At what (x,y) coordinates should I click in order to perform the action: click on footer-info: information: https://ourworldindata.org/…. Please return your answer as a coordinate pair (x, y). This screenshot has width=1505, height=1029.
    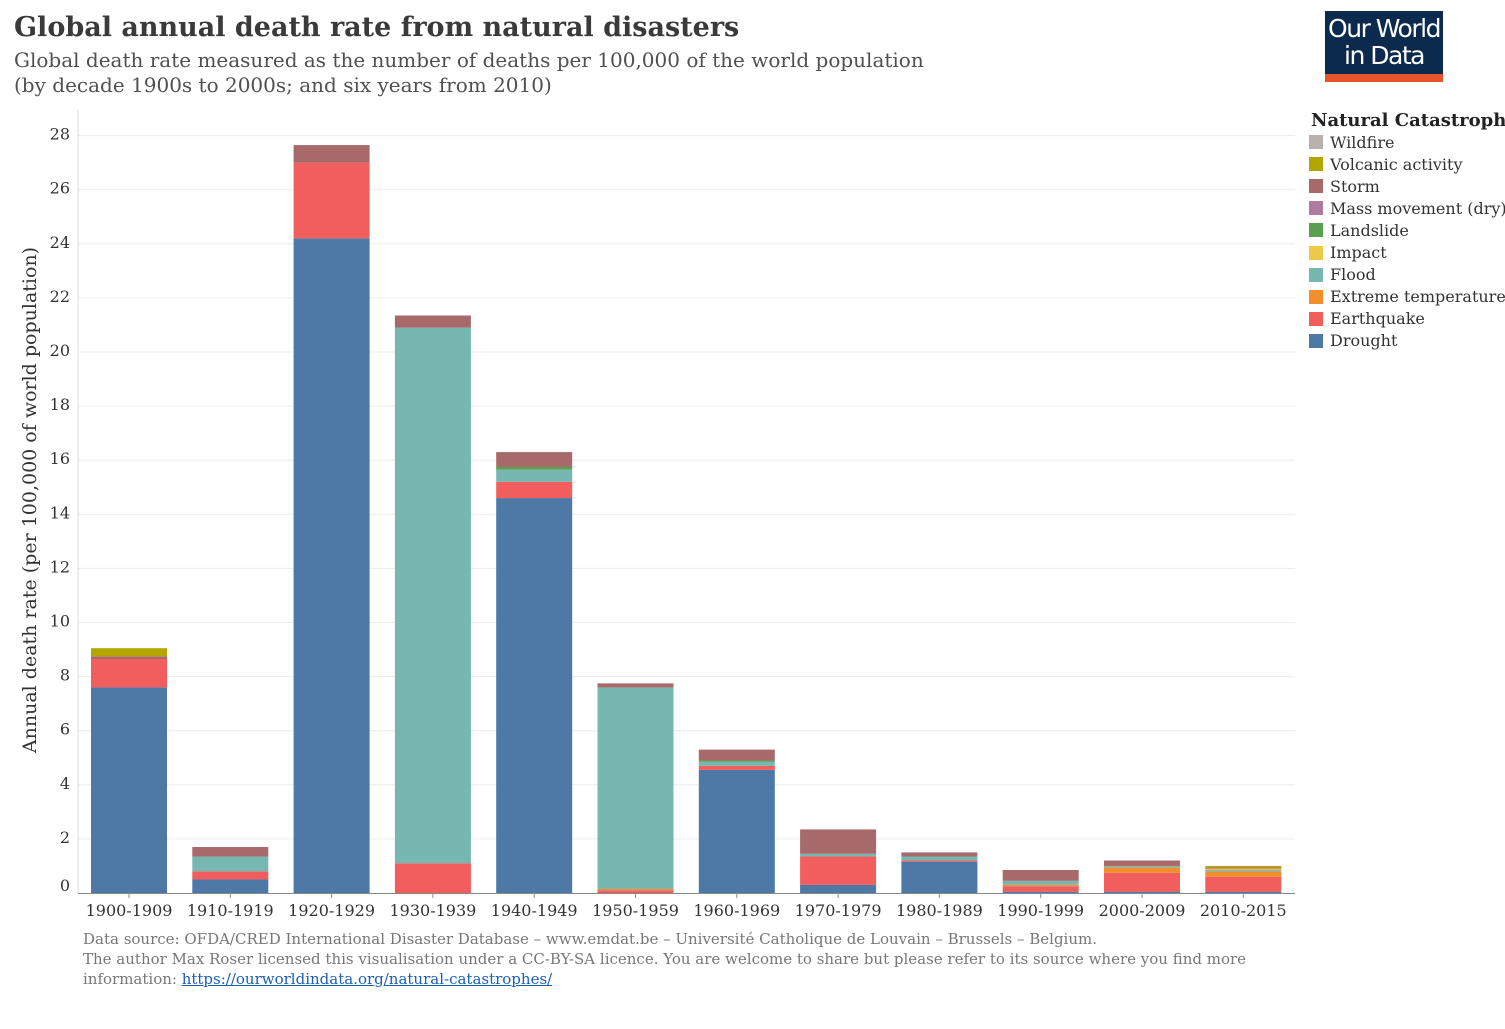
    Looking at the image, I should click on (317, 979).